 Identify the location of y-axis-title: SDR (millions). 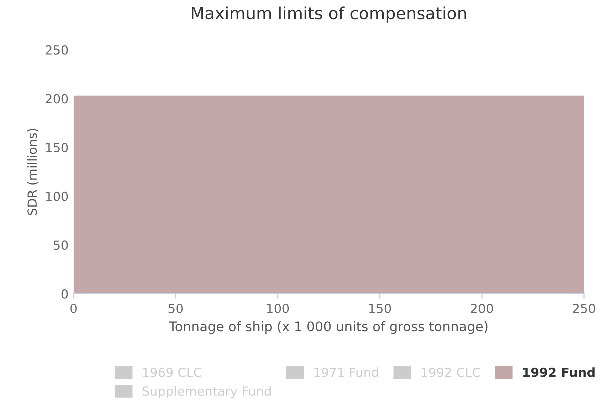
(33, 172).